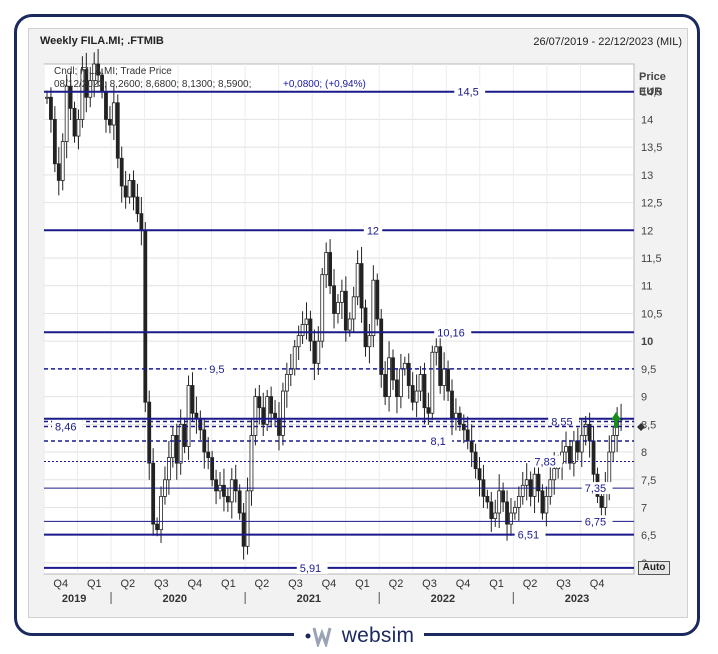  What do you see at coordinates (647, 342) in the screenshot?
I see `y-tick-label: 10` at bounding box center [647, 342].